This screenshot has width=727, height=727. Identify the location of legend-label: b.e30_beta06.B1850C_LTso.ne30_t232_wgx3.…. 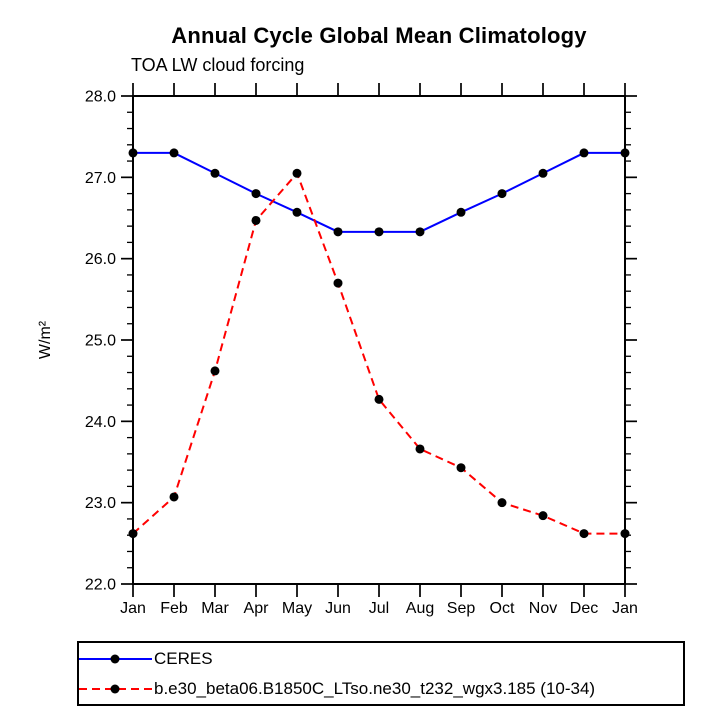
(375, 688).